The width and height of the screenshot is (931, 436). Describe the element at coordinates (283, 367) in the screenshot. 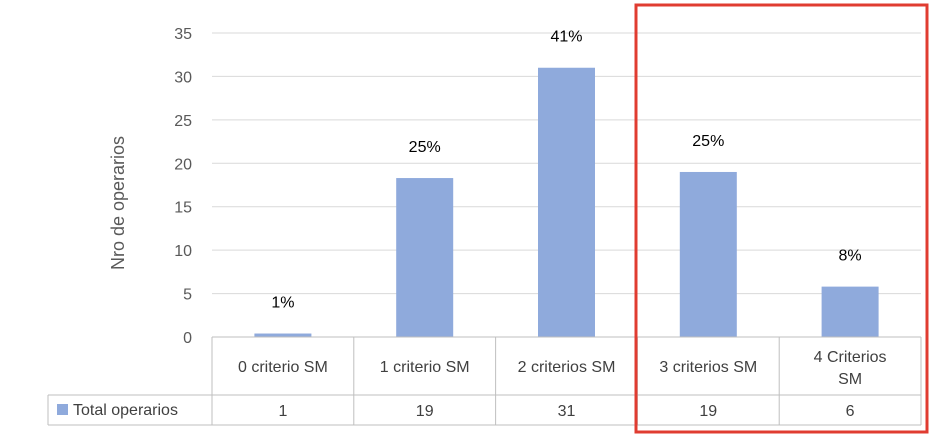

I see `category-label: 0 criterio SM` at that location.